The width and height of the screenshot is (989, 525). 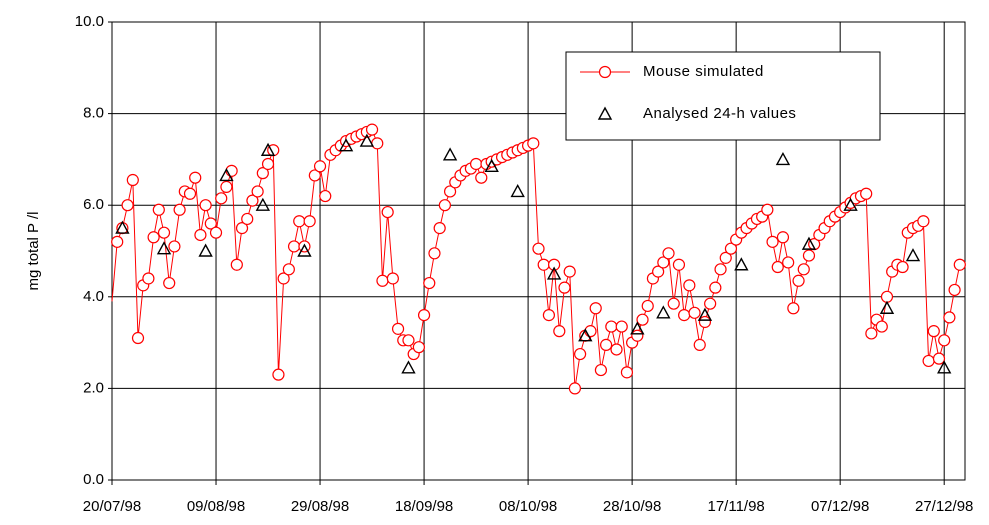 What do you see at coordinates (93, 479) in the screenshot?
I see `y-tick-label: 0.0` at bounding box center [93, 479].